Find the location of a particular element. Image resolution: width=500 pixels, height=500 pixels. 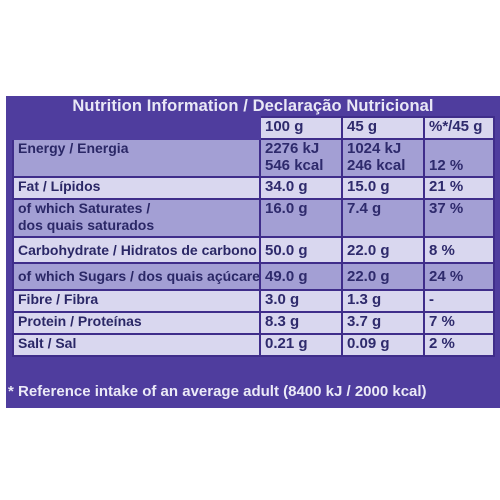

value-45g: 1.3 g is located at coordinates (383, 301).